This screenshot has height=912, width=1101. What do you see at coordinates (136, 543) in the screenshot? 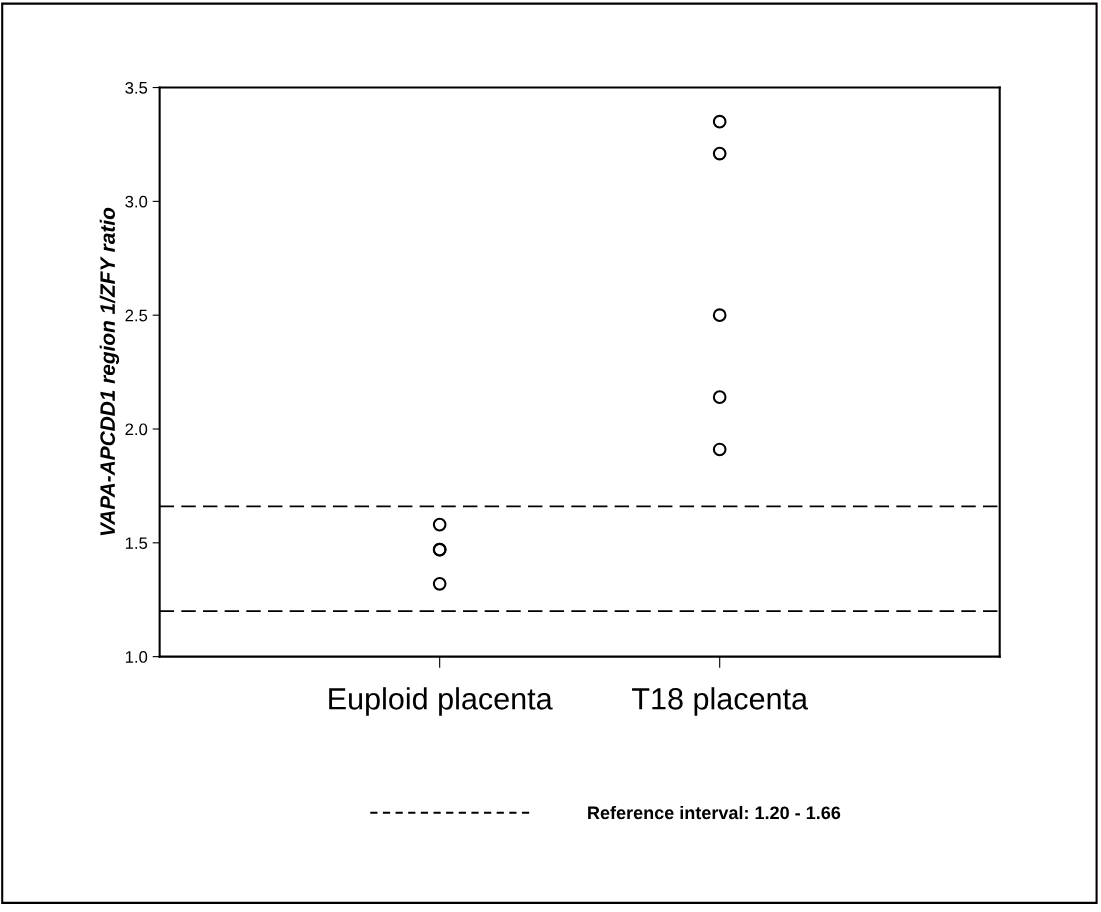
I see `y-tick-label: 1.5` at bounding box center [136, 543].